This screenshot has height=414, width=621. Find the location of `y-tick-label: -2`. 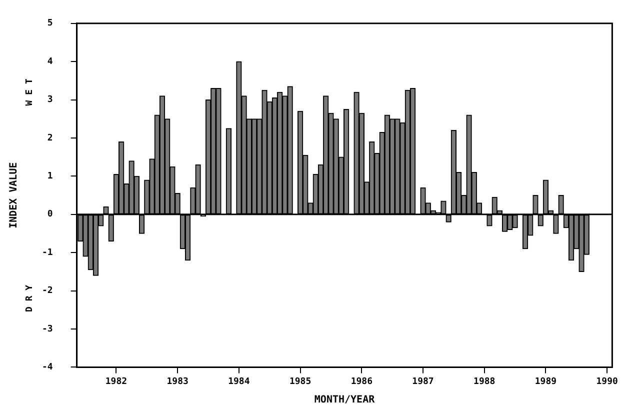

y-tick-label: -2 is located at coordinates (47, 291).